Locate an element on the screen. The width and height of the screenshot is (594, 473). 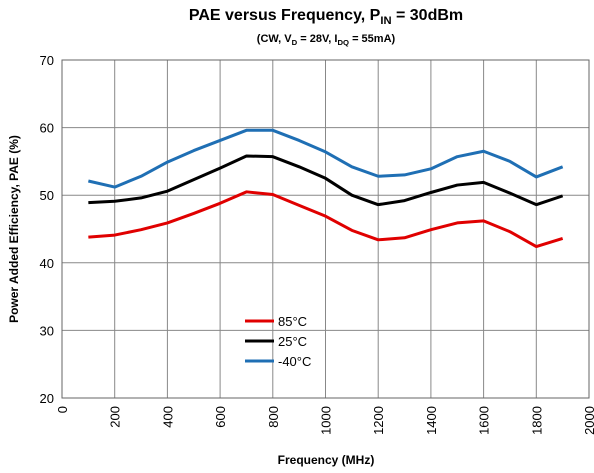
subtitle-part: = 55mA) is located at coordinates (372, 39).